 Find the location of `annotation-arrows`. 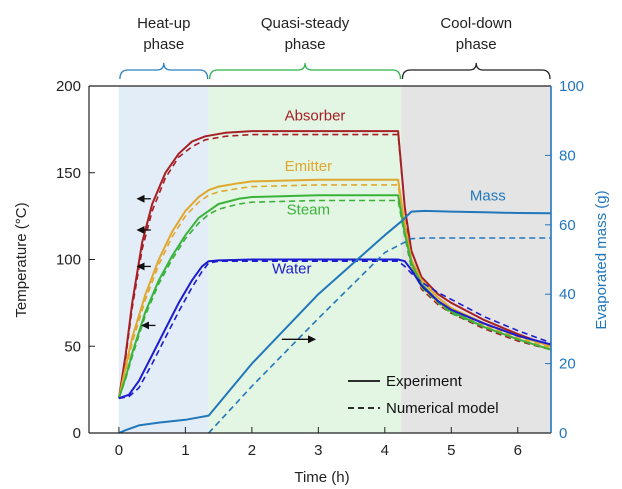

annotation-arrows is located at coordinates (226, 269).